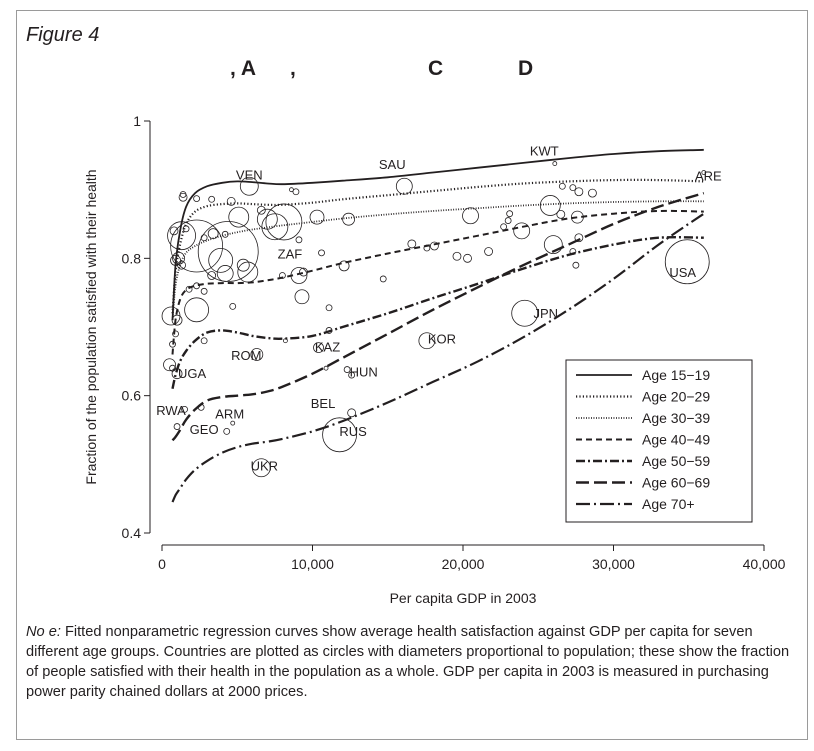  I want to click on x-tick-label: 20,000, so click(463, 564).